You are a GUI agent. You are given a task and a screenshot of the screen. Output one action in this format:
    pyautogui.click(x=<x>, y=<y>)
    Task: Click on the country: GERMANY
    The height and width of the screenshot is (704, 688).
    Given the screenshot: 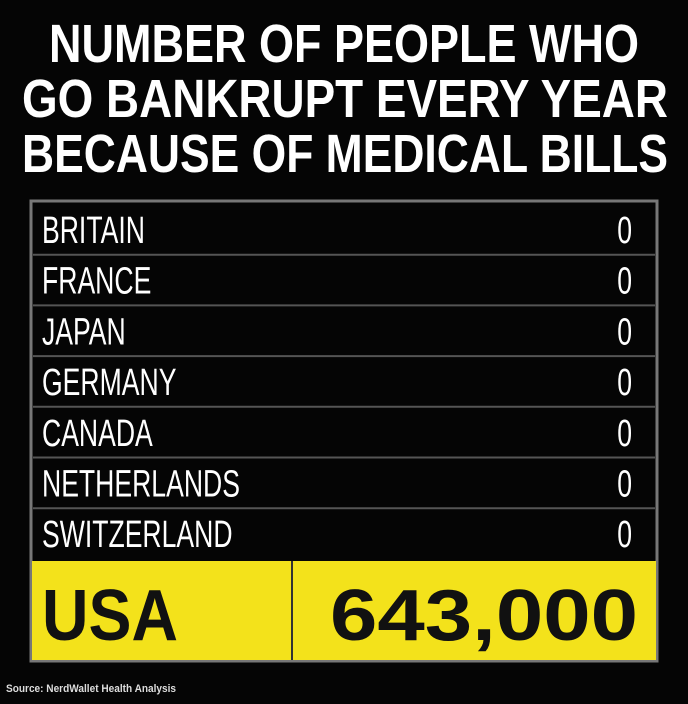 What is the action you would take?
    pyautogui.click(x=109, y=381)
    